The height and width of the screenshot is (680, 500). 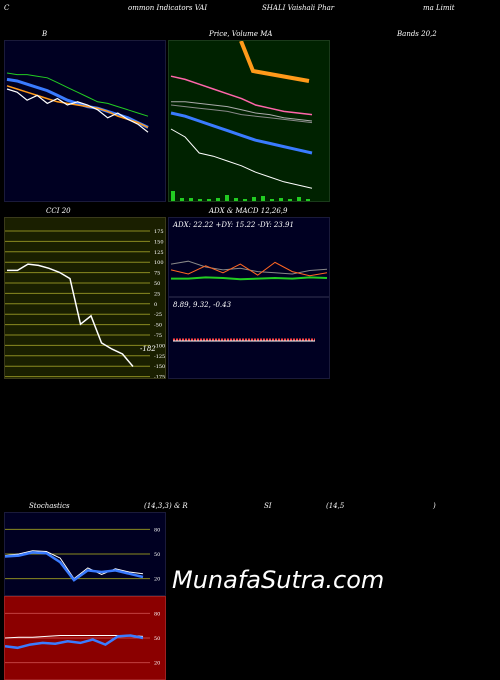 I want to click on bollinger-label: B, so click(x=45, y=34).